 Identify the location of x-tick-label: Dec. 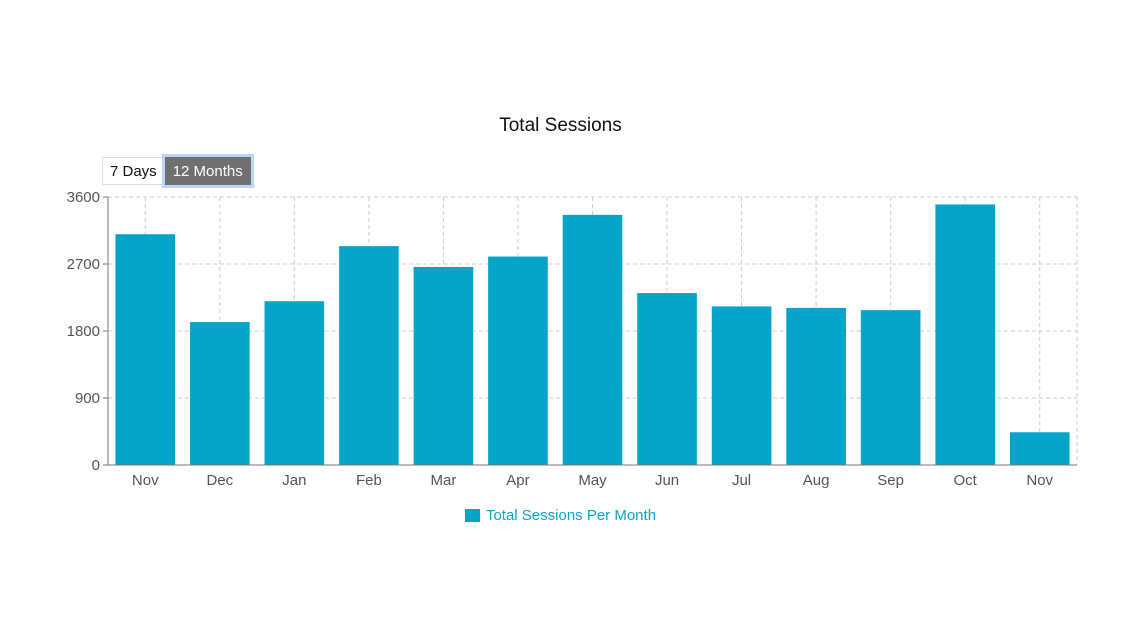
(219, 480).